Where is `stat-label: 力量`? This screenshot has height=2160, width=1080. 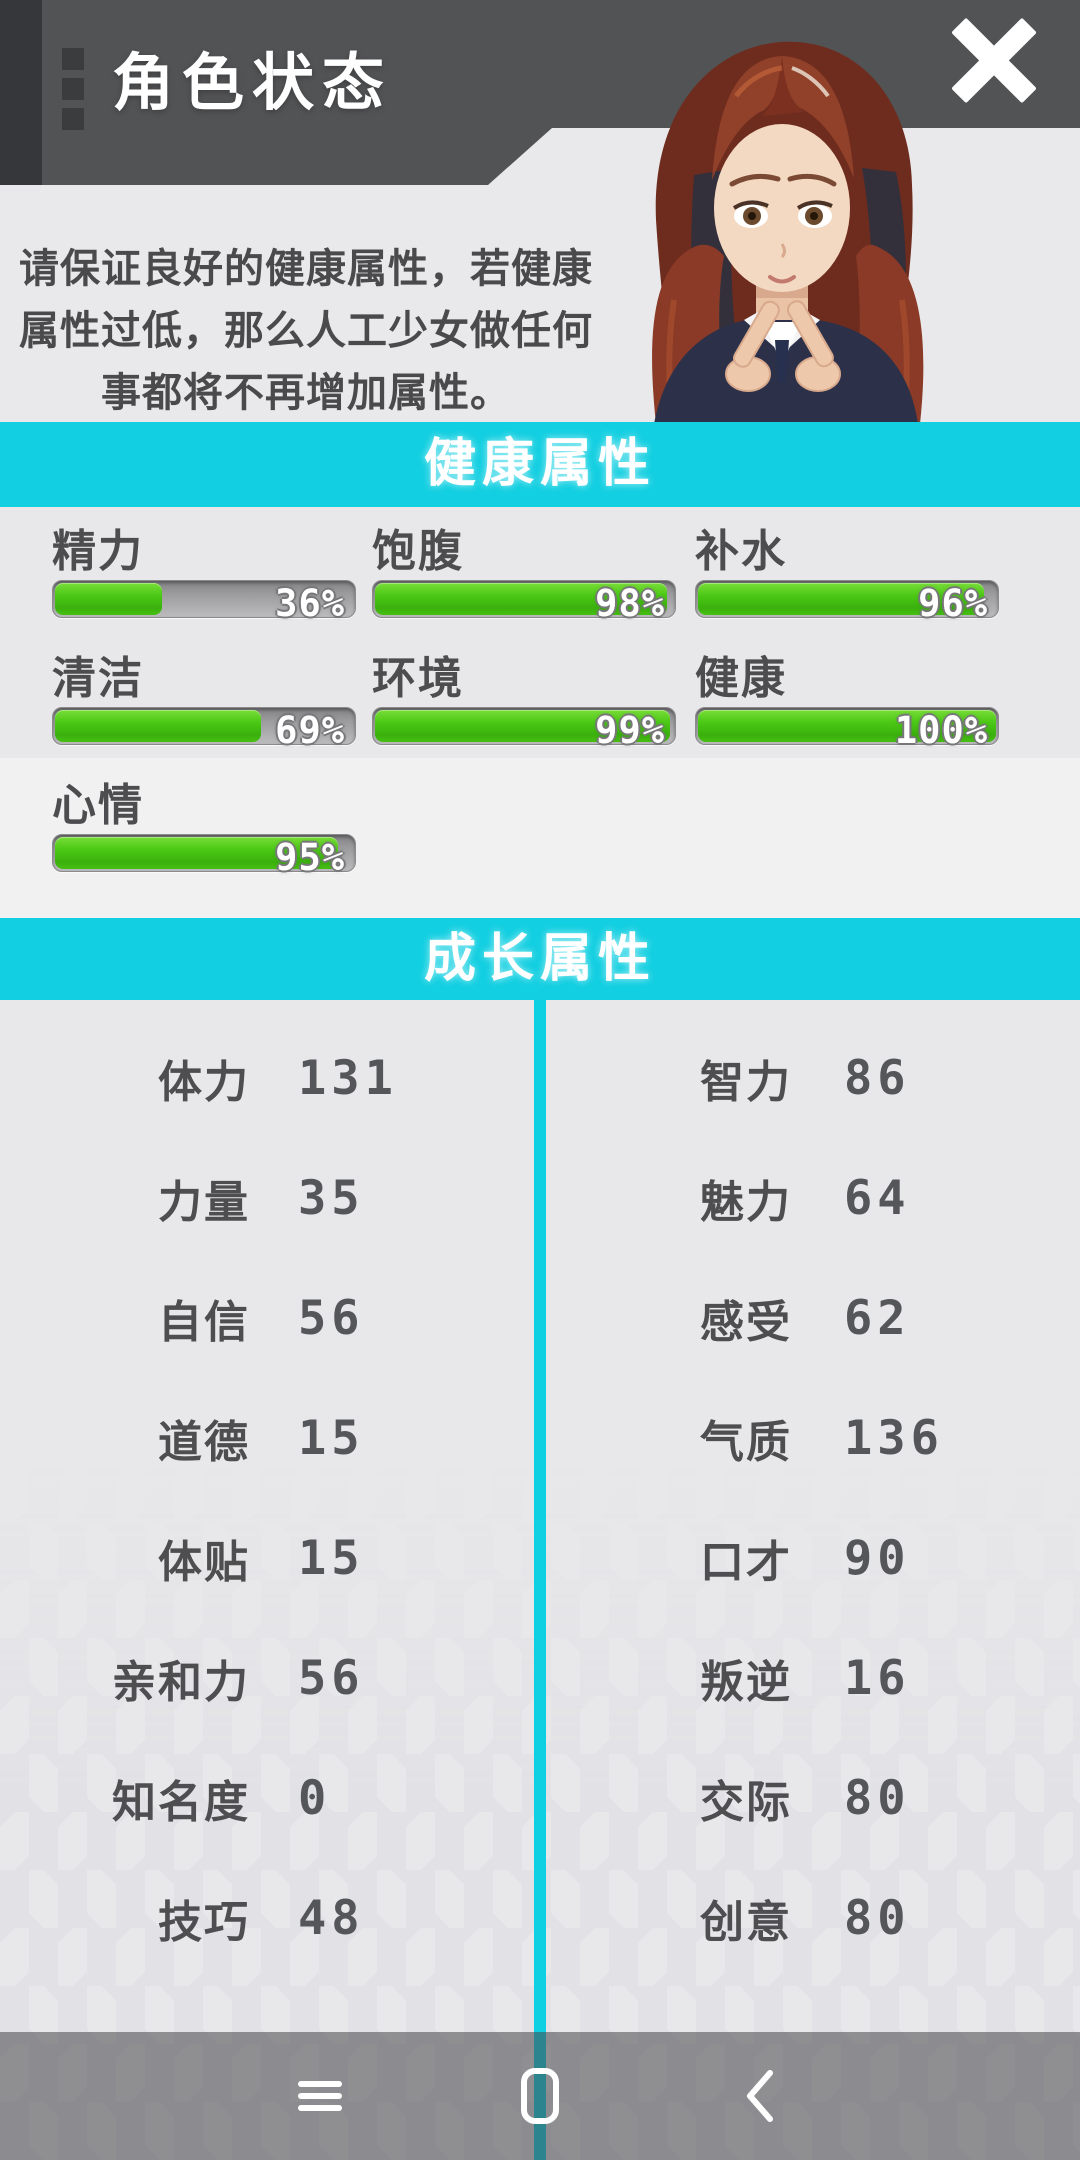
stat-label: 力量 is located at coordinates (204, 1202).